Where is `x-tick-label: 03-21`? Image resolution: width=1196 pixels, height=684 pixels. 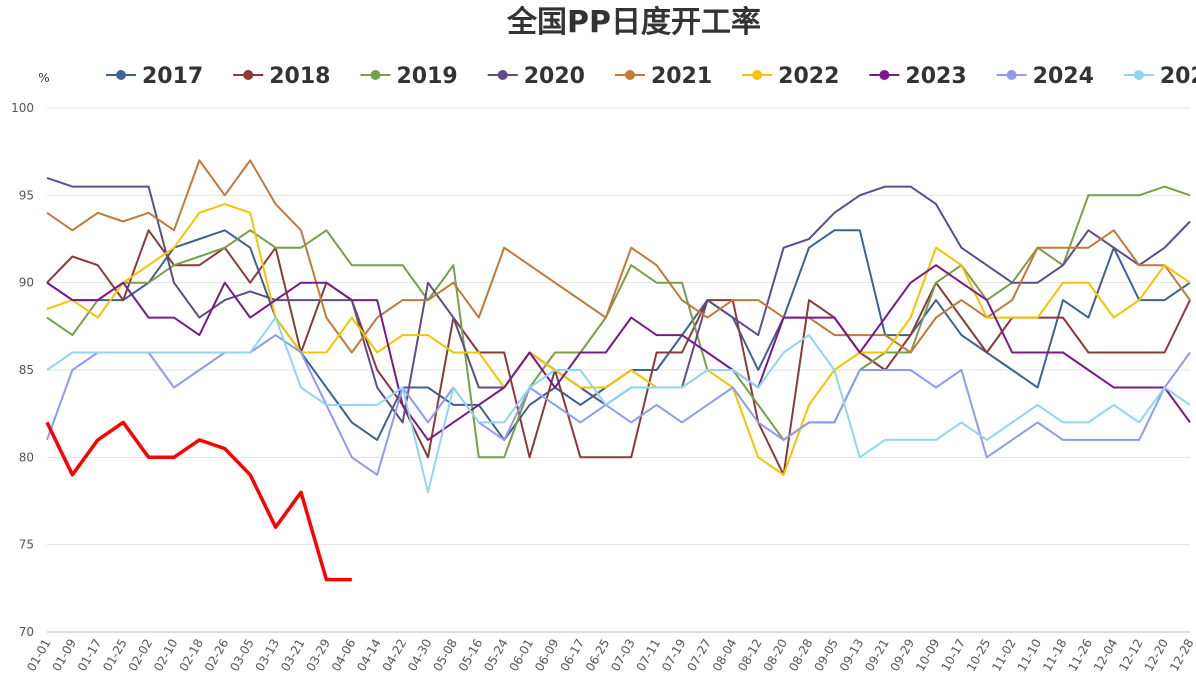 x-tick-label: 03-21 is located at coordinates (293, 655).